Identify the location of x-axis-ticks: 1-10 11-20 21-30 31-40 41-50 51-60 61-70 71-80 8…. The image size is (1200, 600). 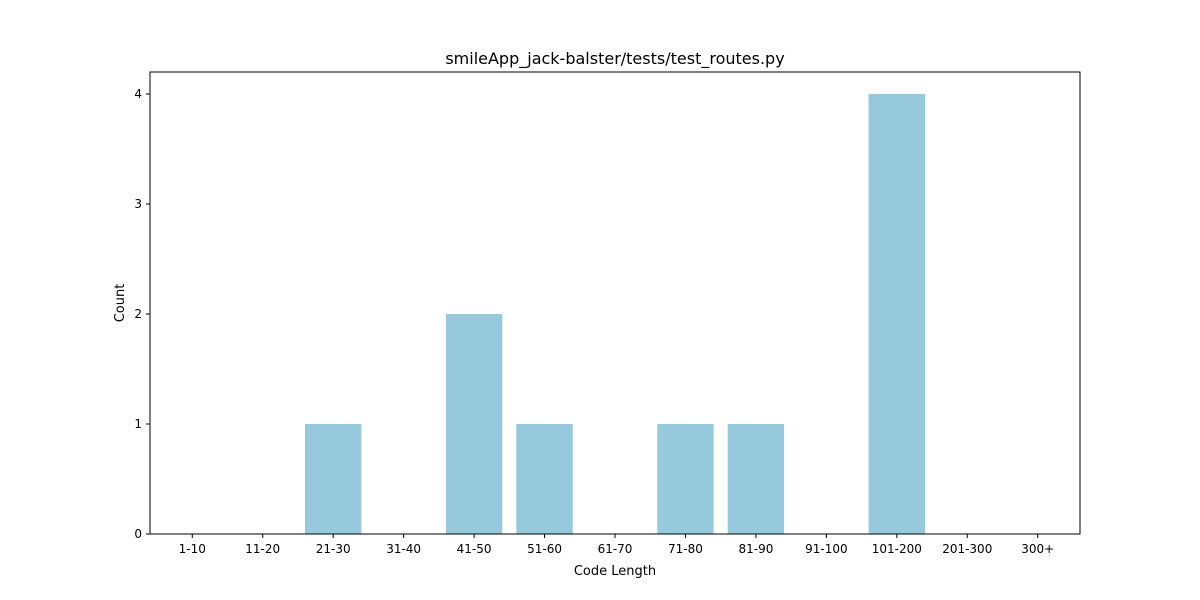
(616, 545).